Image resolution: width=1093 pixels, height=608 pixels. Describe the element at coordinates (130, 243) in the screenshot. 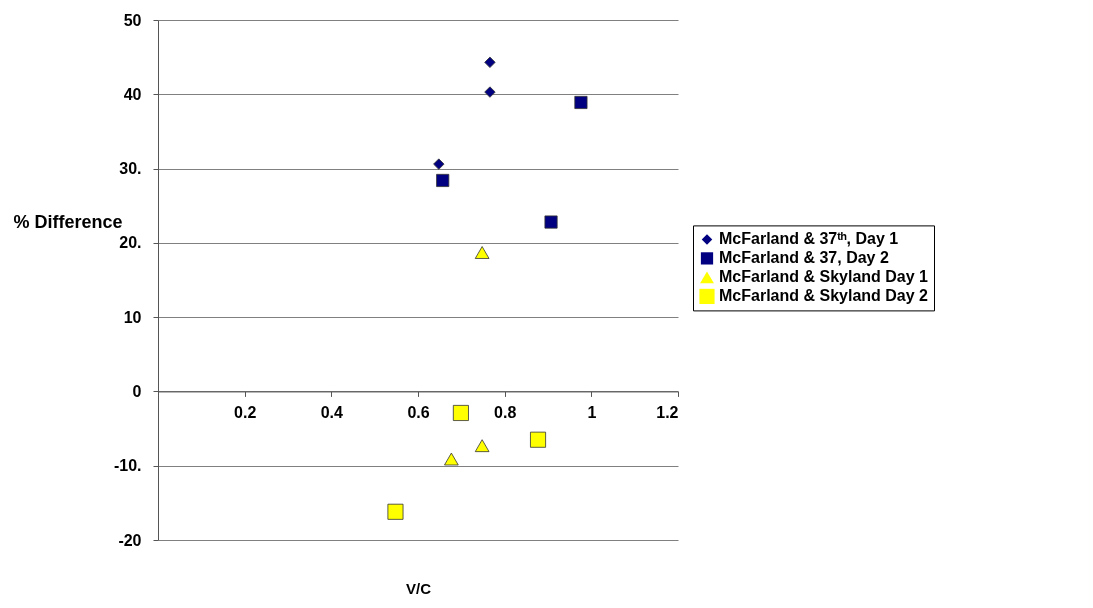

I see `y-tick-label: 20.` at that location.